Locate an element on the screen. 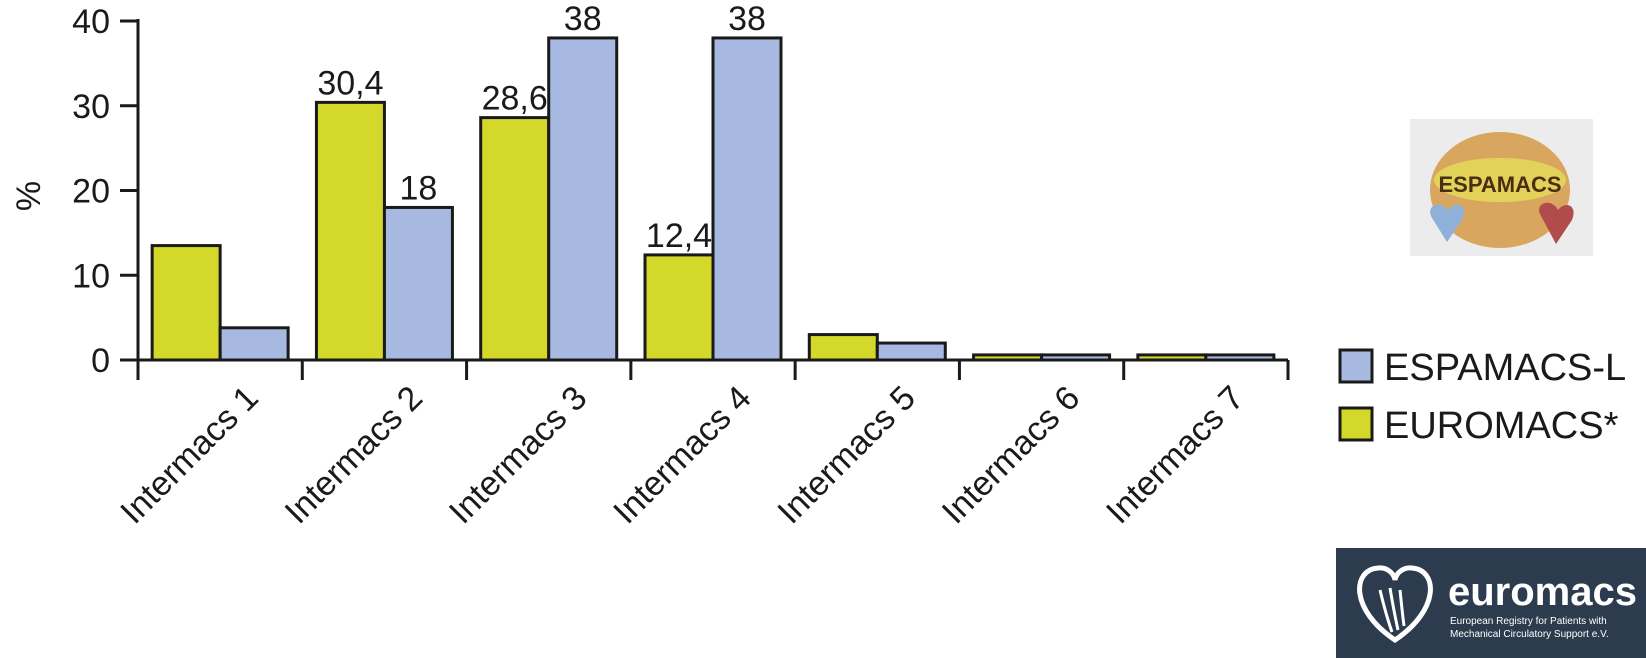 This screenshot has height=658, width=1646. euromacs-logo-tagline-2: Mechanical Circulatory Support e.V. is located at coordinates (1529, 634).